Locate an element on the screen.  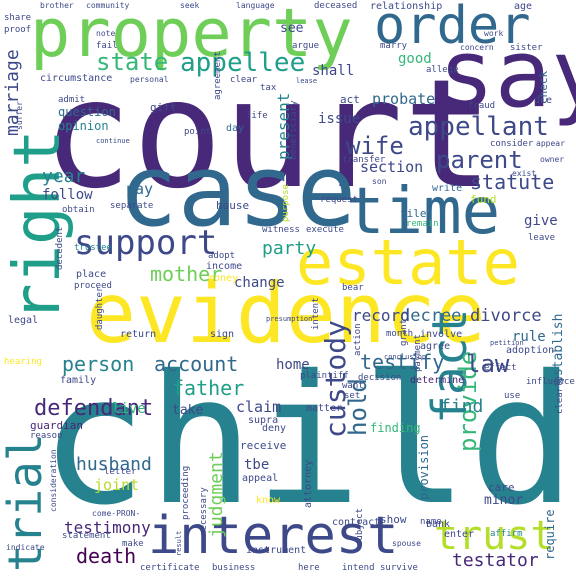
word-contract: contract is located at coordinates (356, 522).